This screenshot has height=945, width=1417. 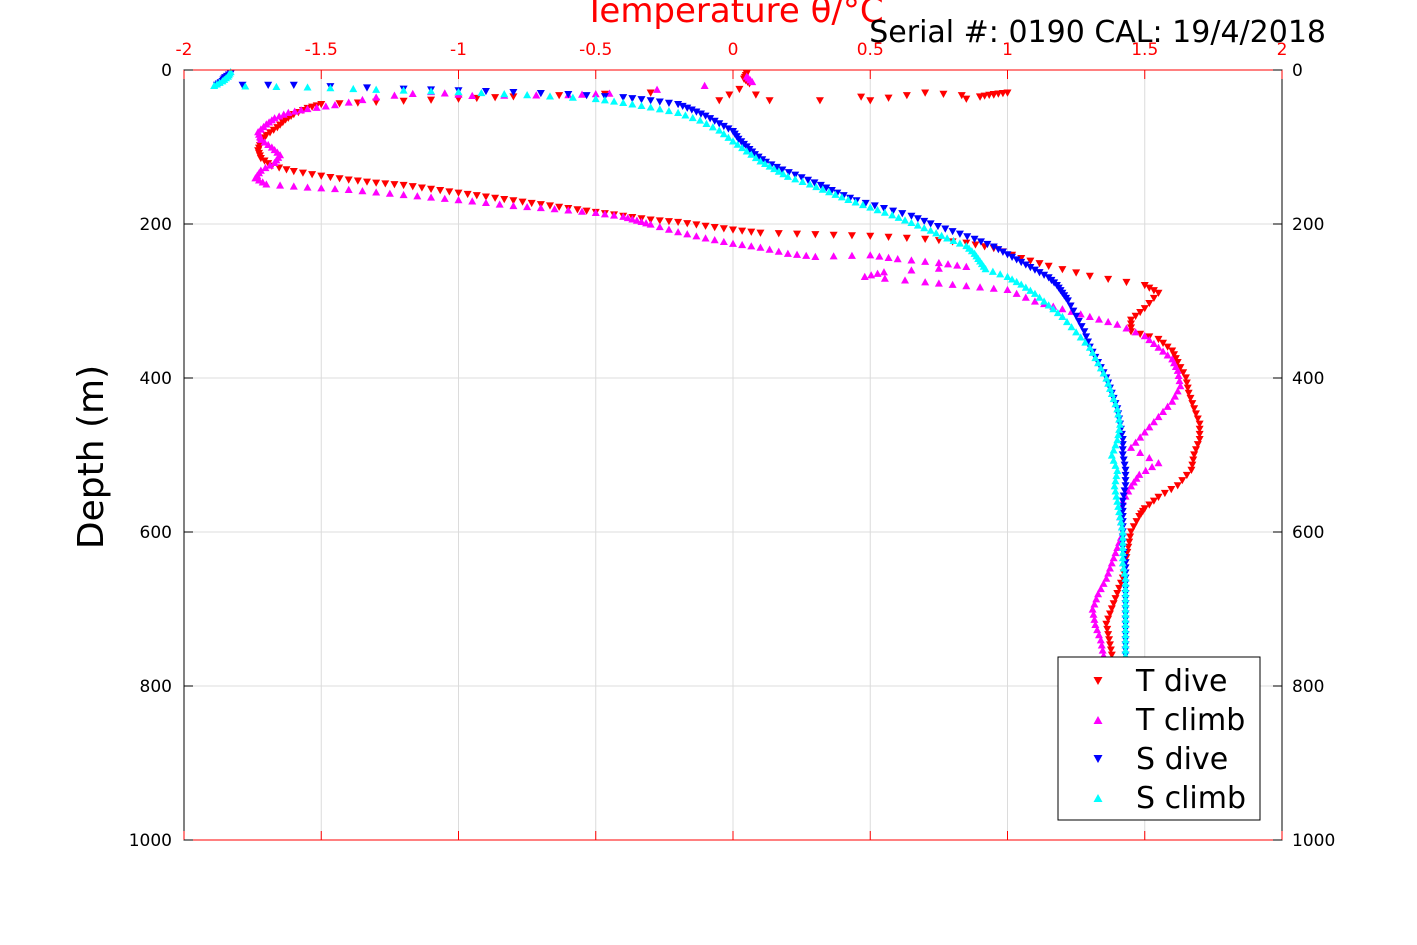 What do you see at coordinates (1181, 681) in the screenshot?
I see `legend-label: T dive` at bounding box center [1181, 681].